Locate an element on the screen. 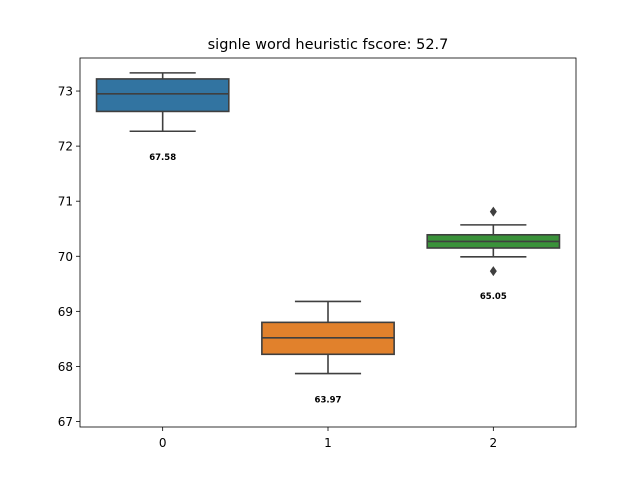 Image resolution: width=640 pixels, height=480 pixels. y-axis: 67 68 69 70 71 72 73 is located at coordinates (69, 257).